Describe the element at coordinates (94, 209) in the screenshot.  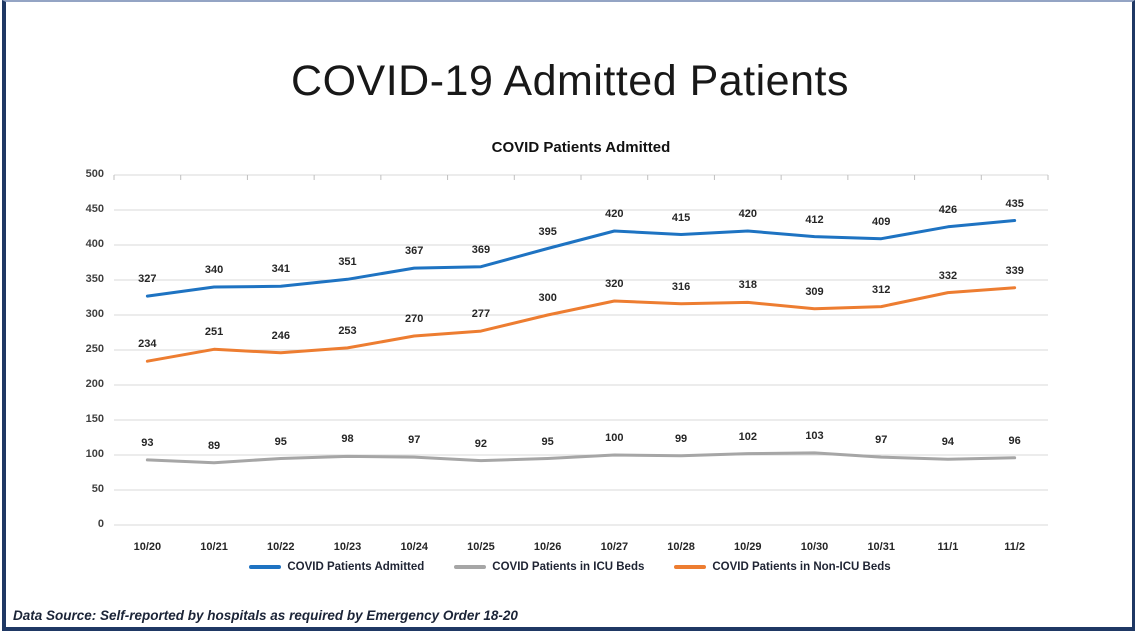
I see `y-tick-label-450: 450` at that location.